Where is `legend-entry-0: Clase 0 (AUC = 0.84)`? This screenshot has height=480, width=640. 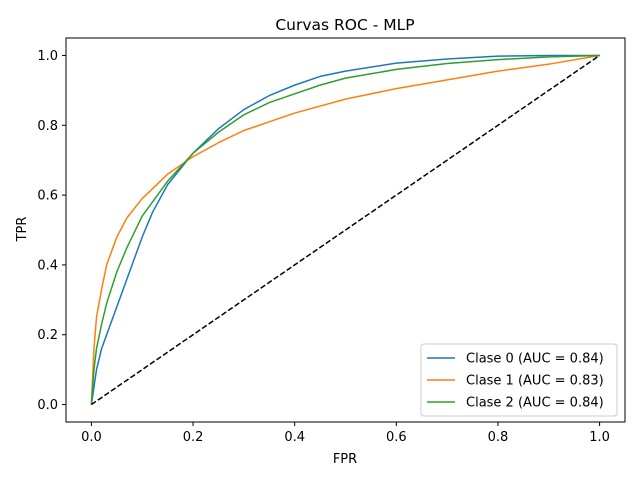 legend-entry-0: Clase 0 (AUC = 0.84) is located at coordinates (535, 359).